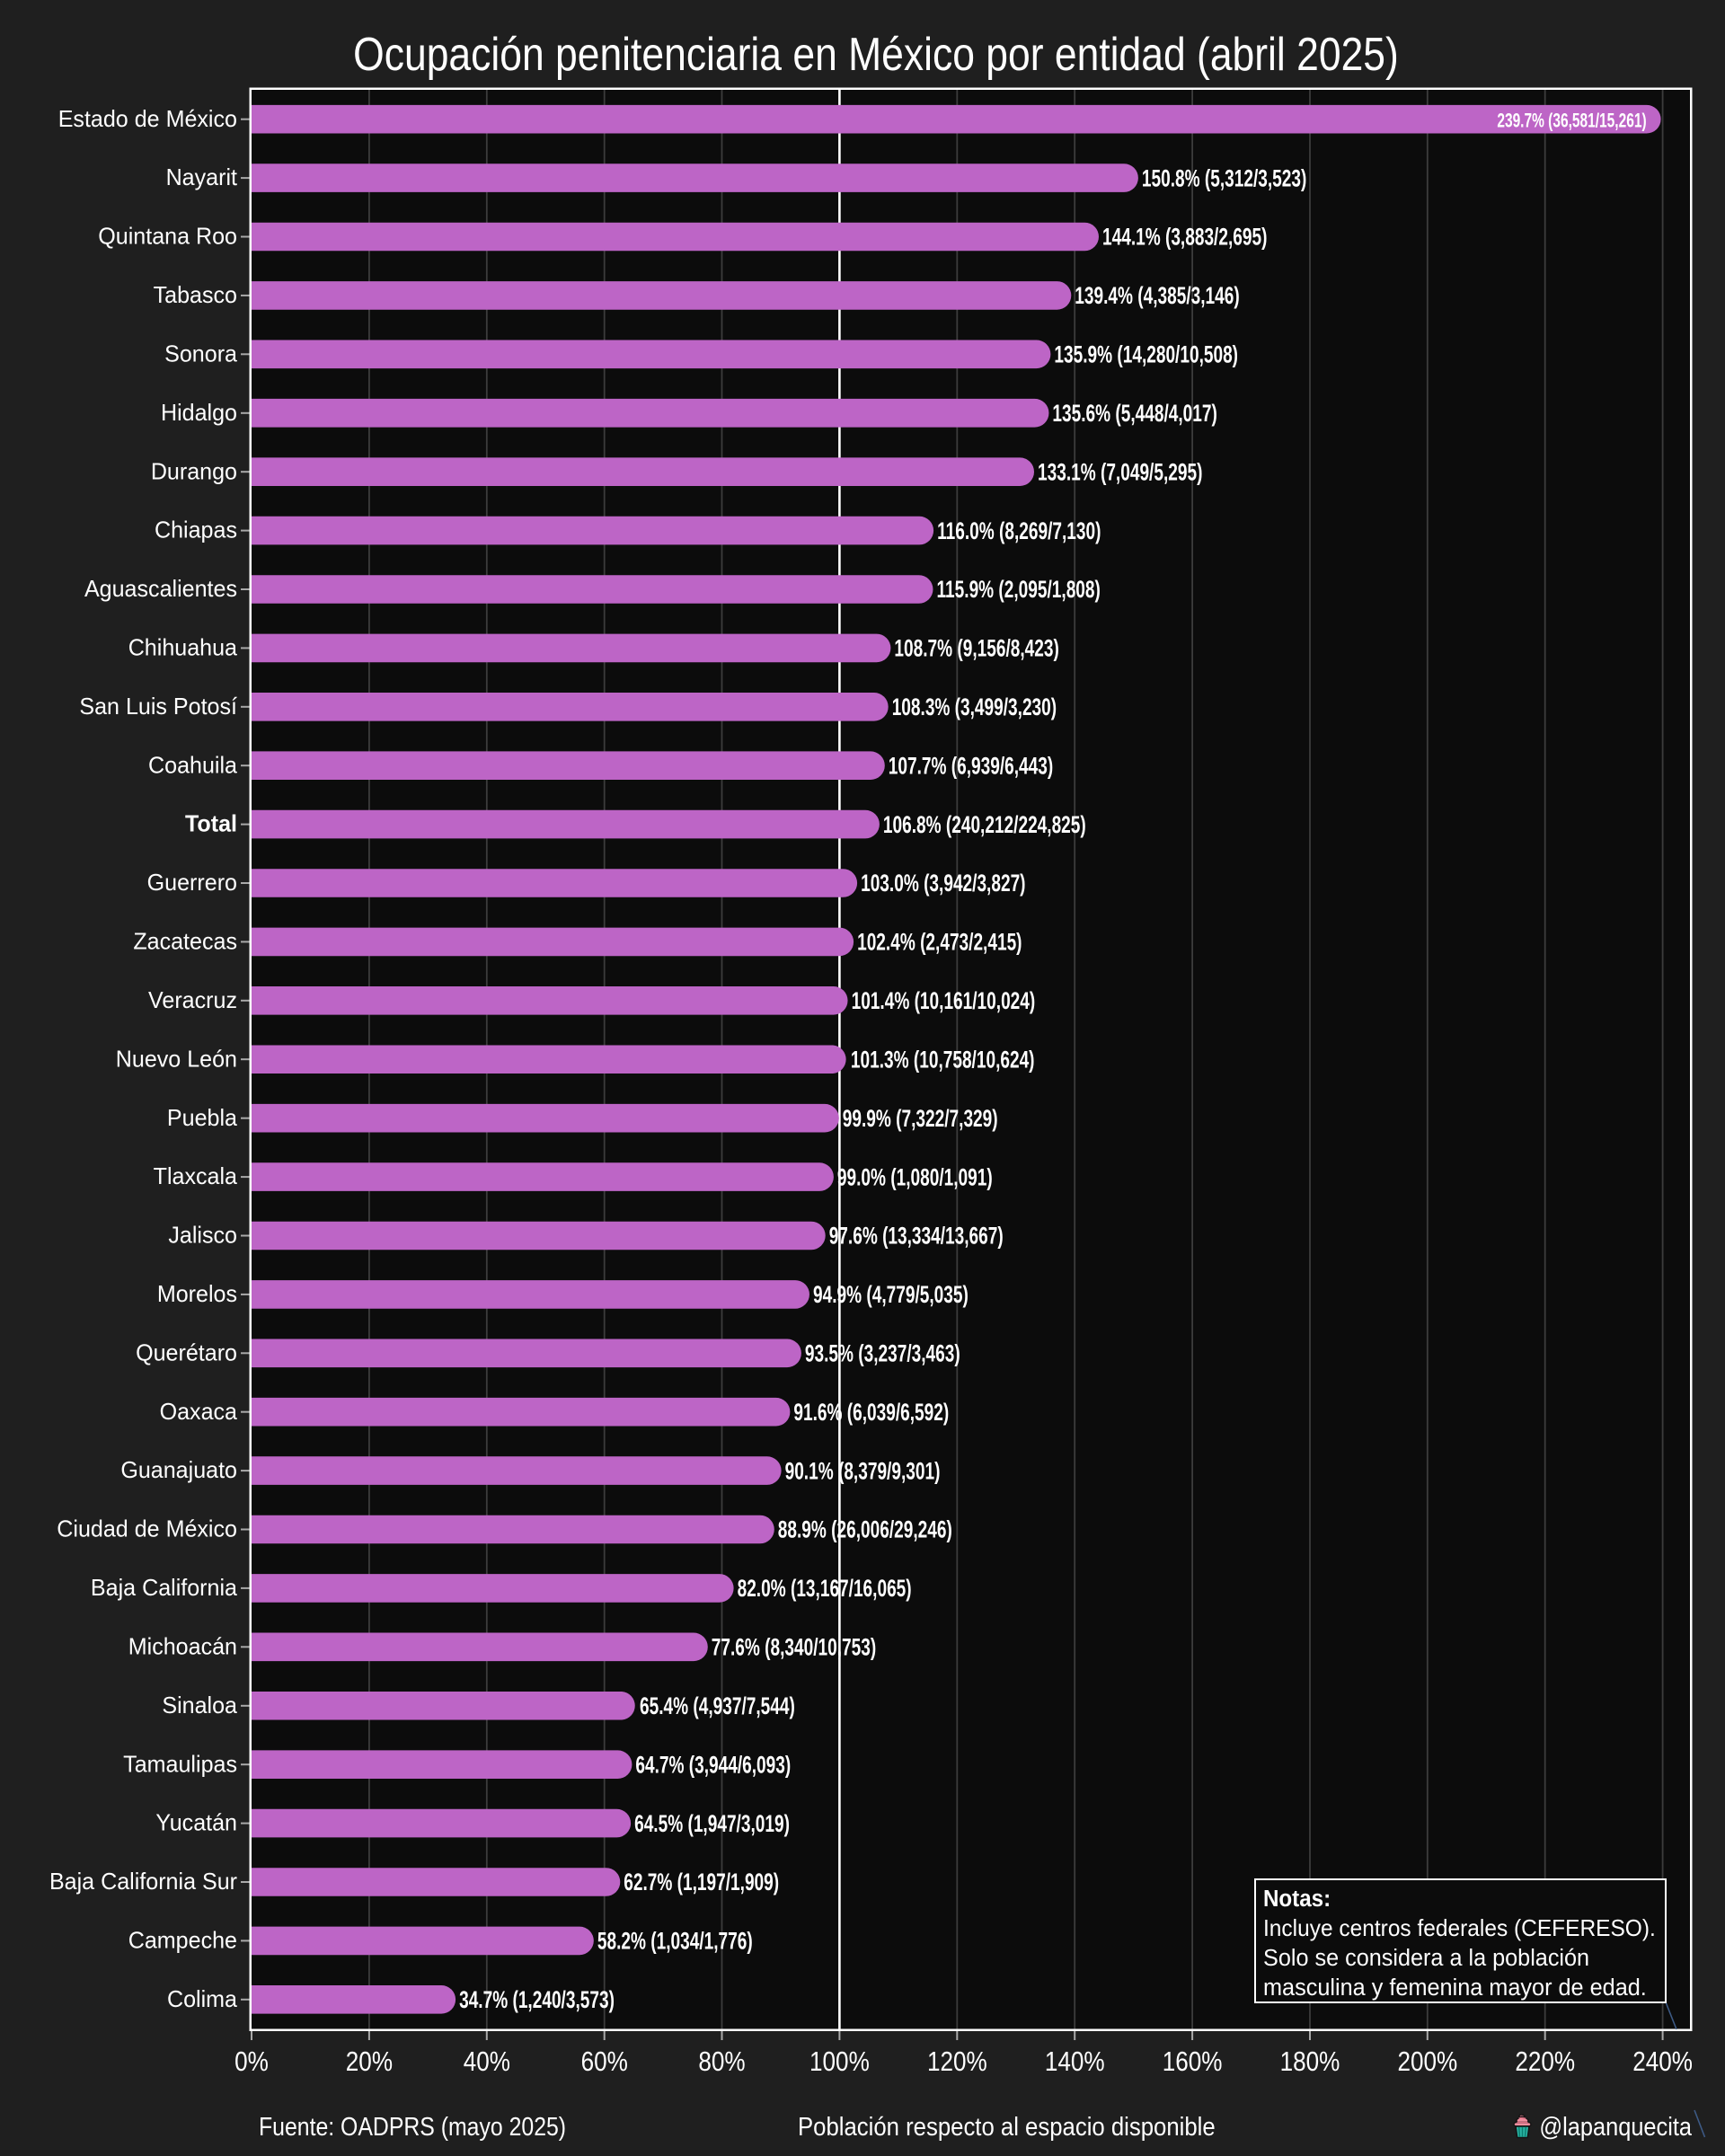 The height and width of the screenshot is (2156, 1725). I want to click on svg-text: 90.1% (8,379/9,301), so click(863, 1470).